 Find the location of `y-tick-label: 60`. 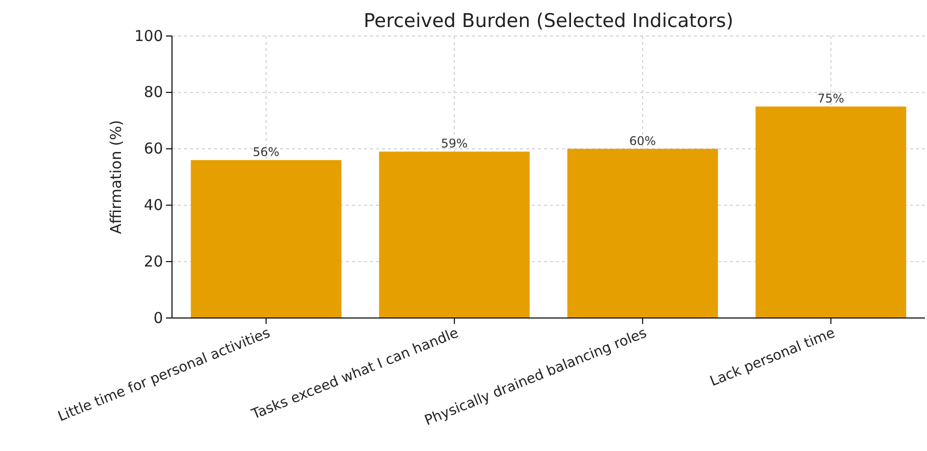

y-tick-label: 60 is located at coordinates (153, 149).